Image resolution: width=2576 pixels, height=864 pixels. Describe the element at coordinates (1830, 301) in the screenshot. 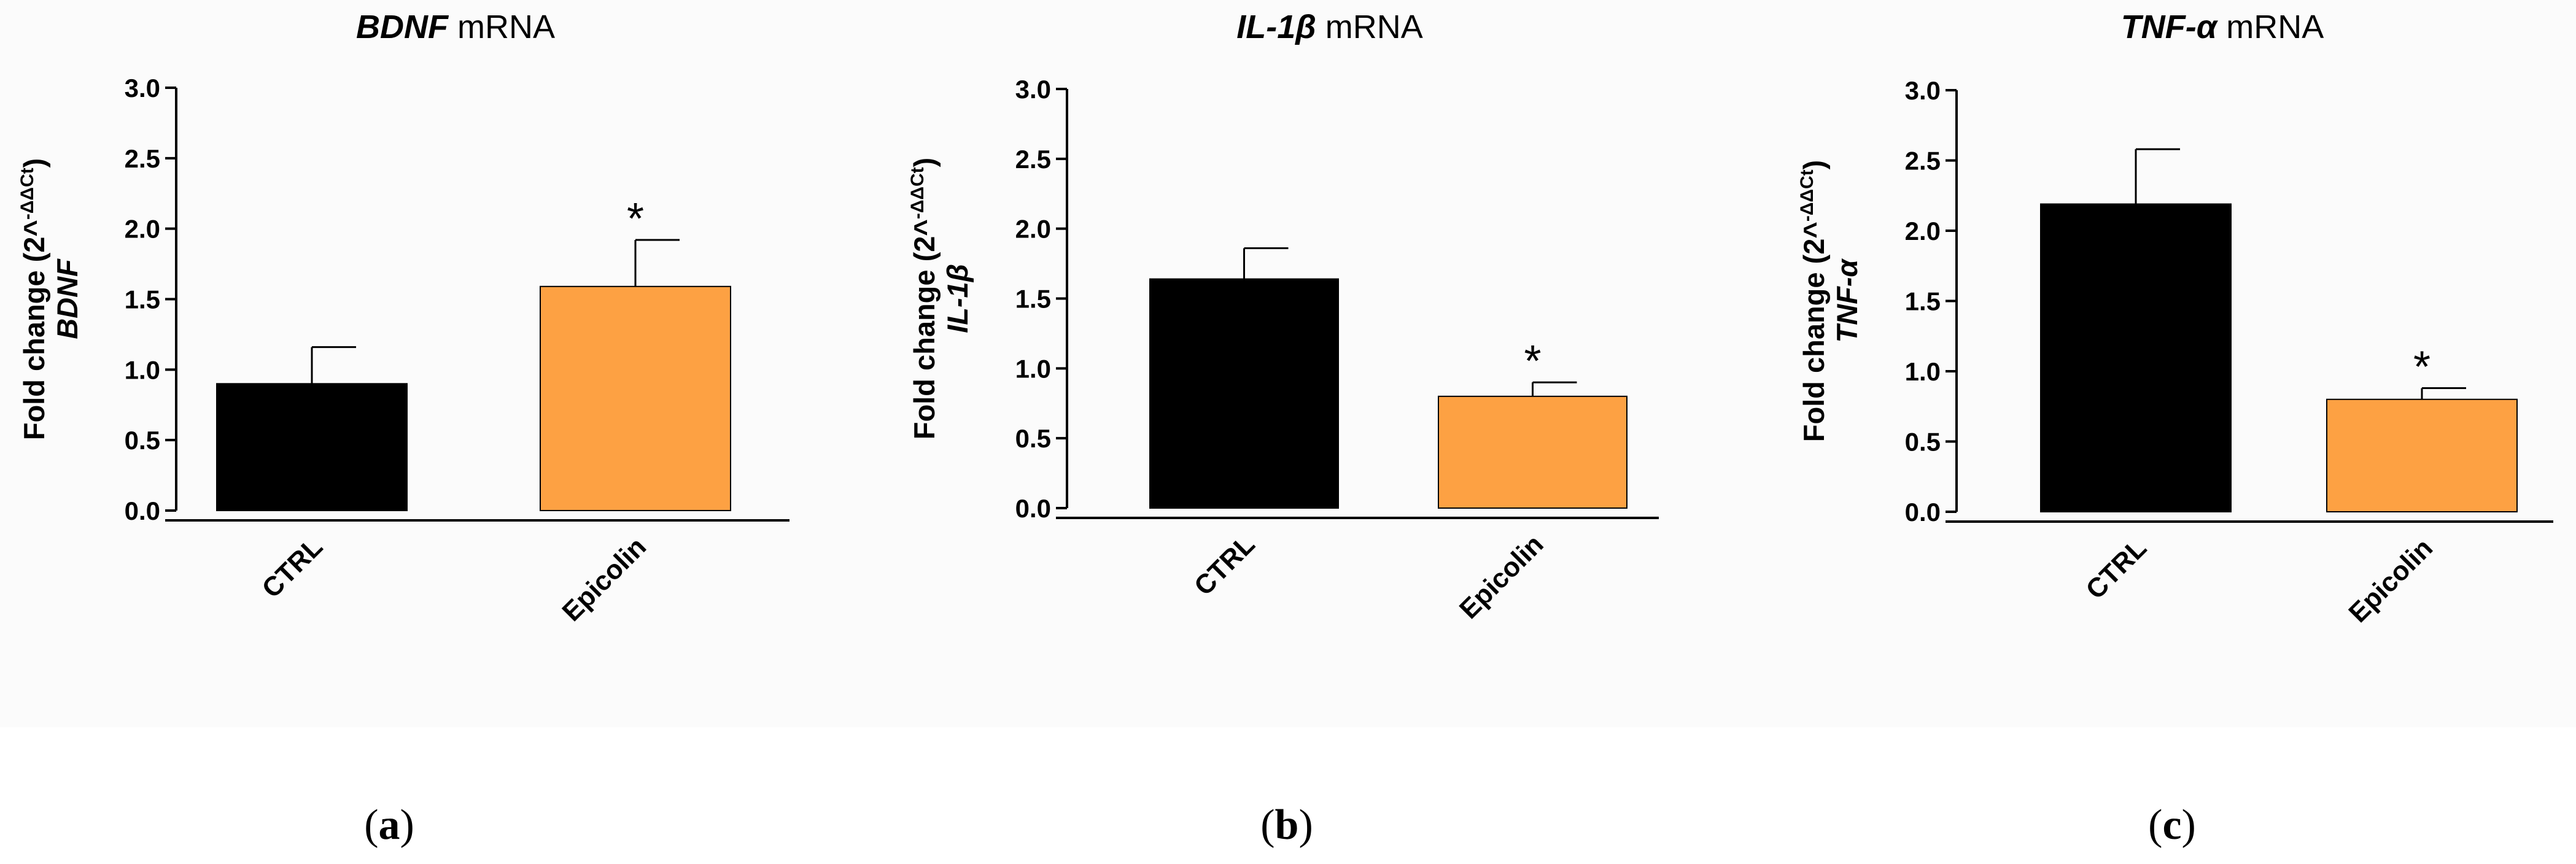

I see `y-axis-label: Fold change (2^-ΔΔCt)TNF-α` at that location.